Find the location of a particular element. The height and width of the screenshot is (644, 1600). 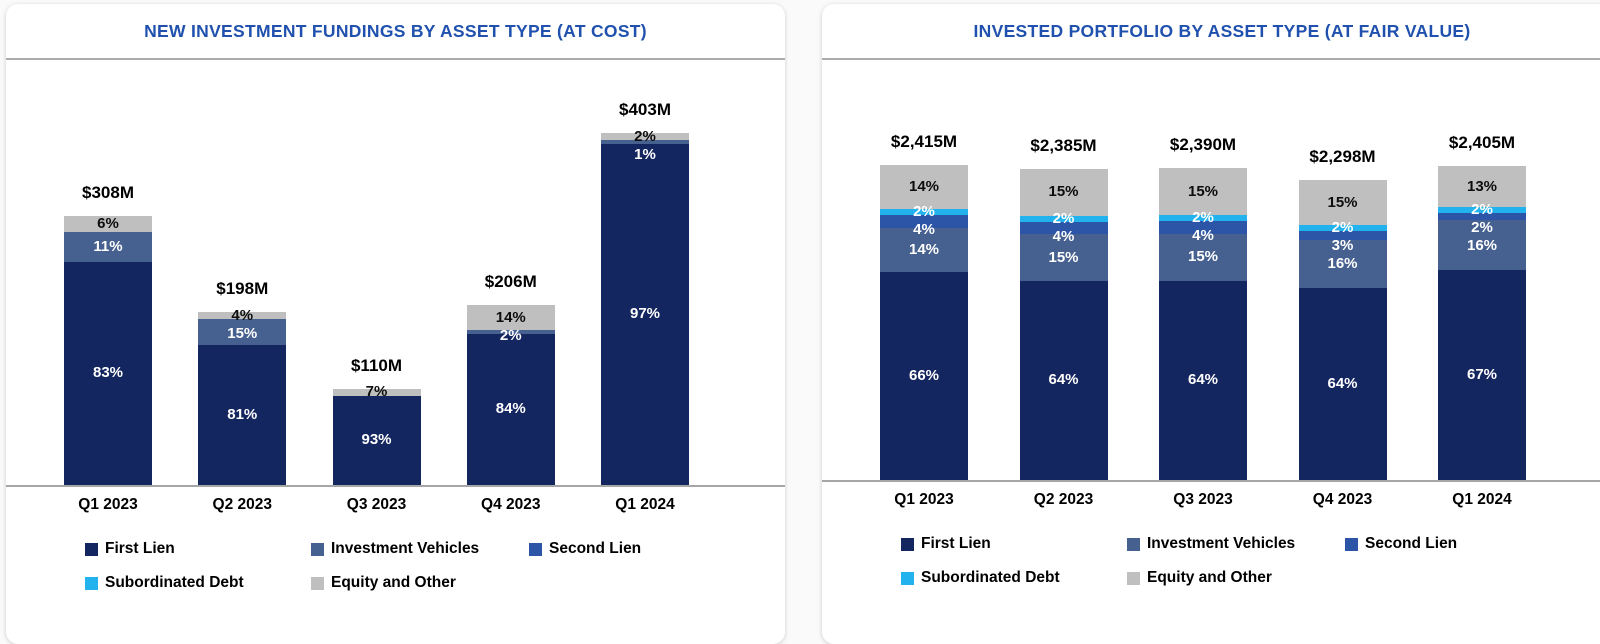

segment-value-label: 16% is located at coordinates (1482, 246).